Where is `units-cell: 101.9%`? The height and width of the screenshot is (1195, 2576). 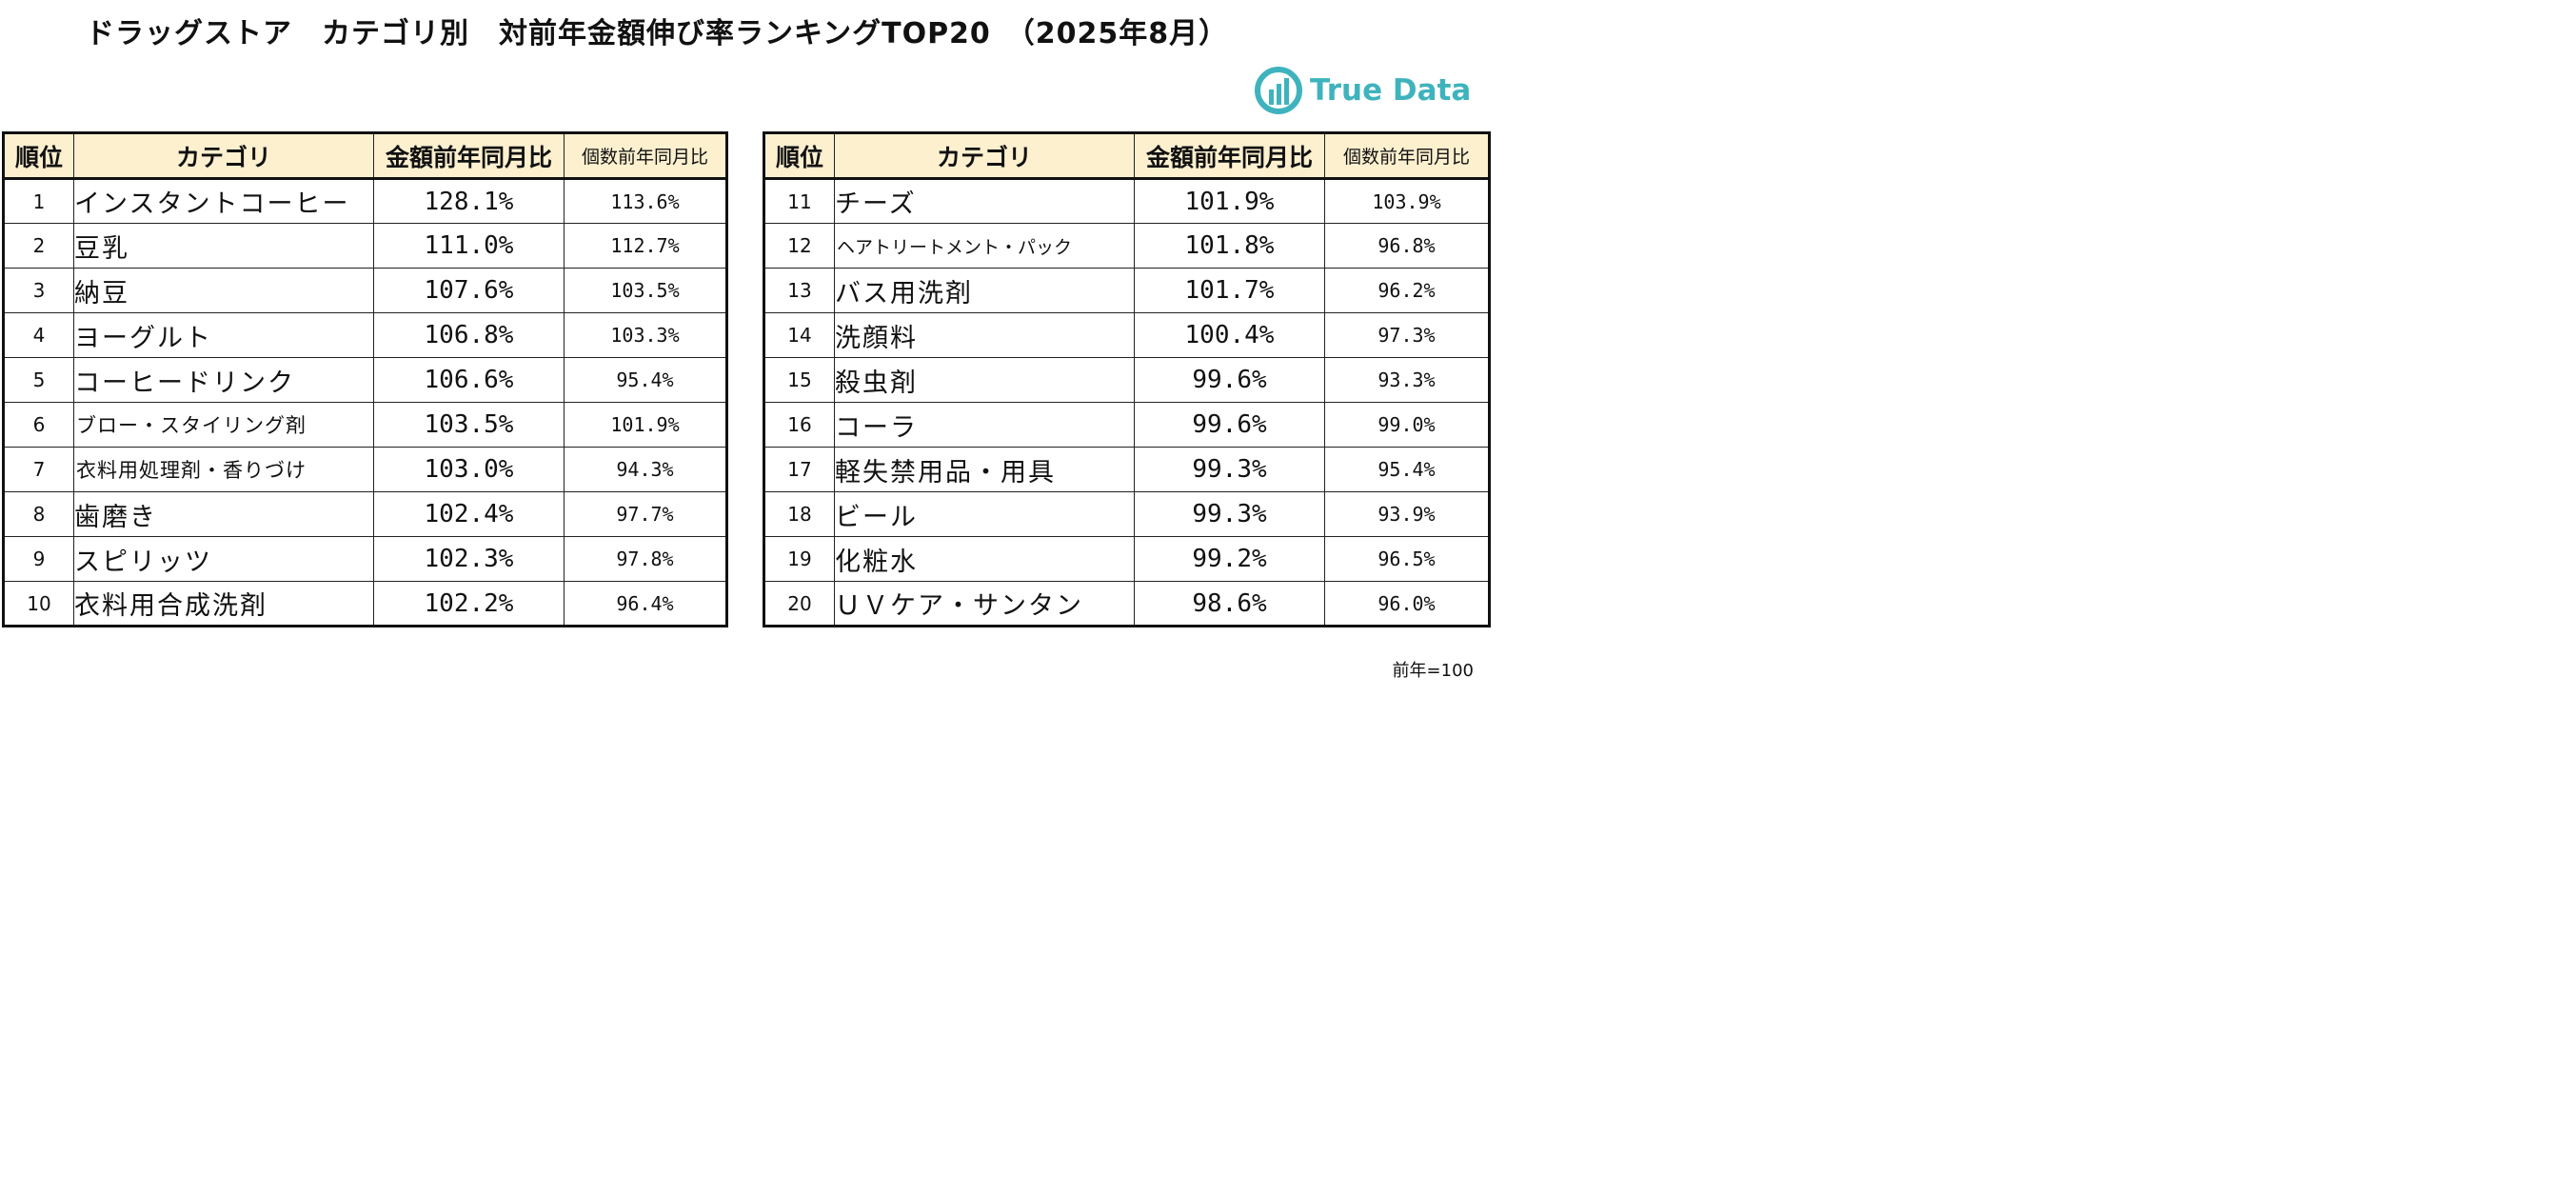 units-cell: 101.9% is located at coordinates (645, 425).